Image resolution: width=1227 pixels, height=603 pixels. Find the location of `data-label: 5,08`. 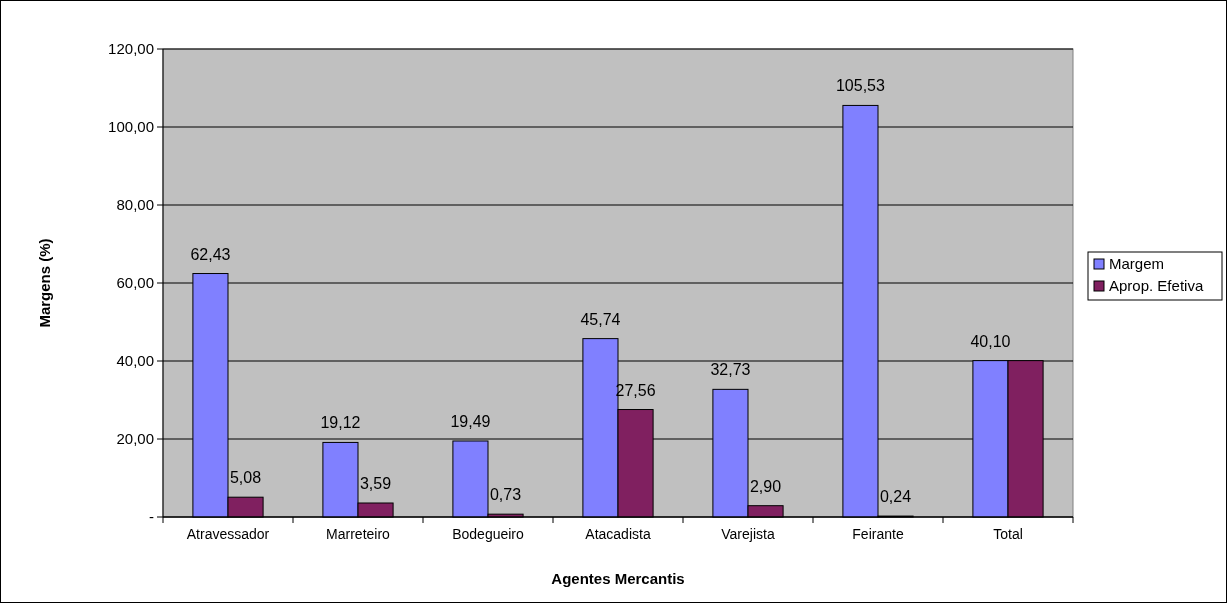

data-label: 5,08 is located at coordinates (245, 478).